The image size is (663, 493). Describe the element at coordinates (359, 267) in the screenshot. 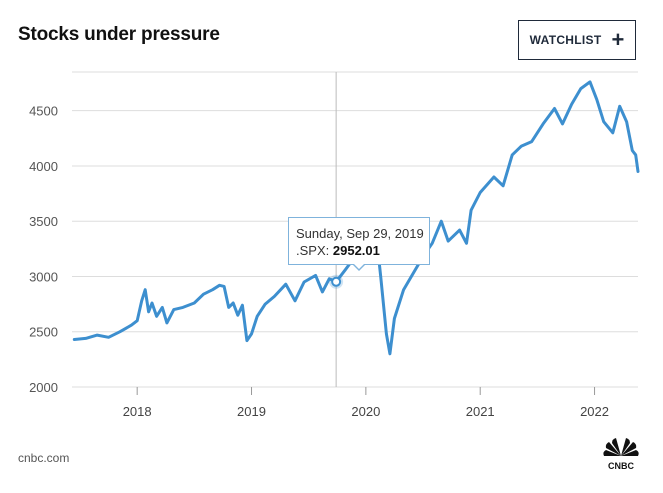

I see `tooltip-pointer` at that location.